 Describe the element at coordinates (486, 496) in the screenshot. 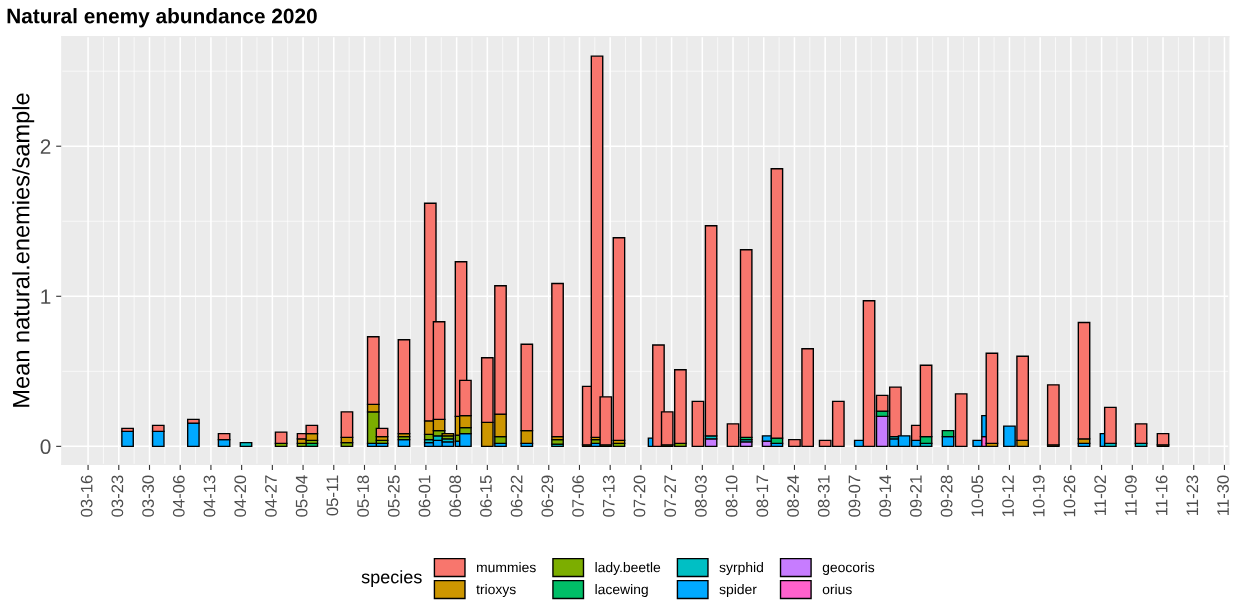

I see `x-tick-label: 06-15` at that location.